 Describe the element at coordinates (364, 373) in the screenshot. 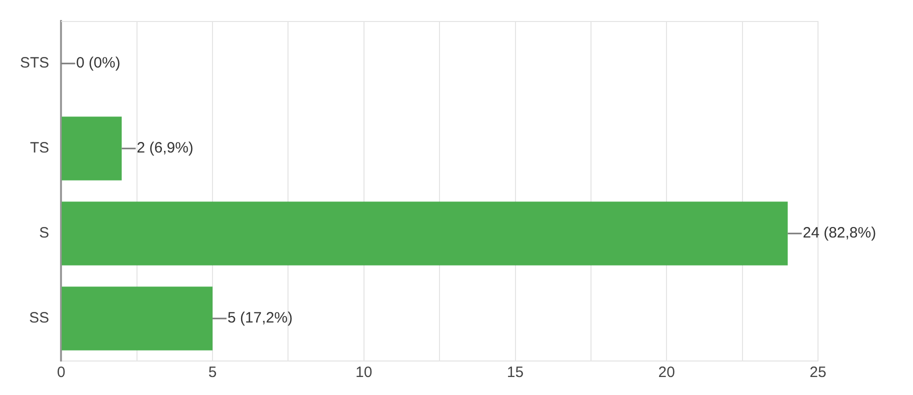

I see `x-tick-label: 10` at that location.